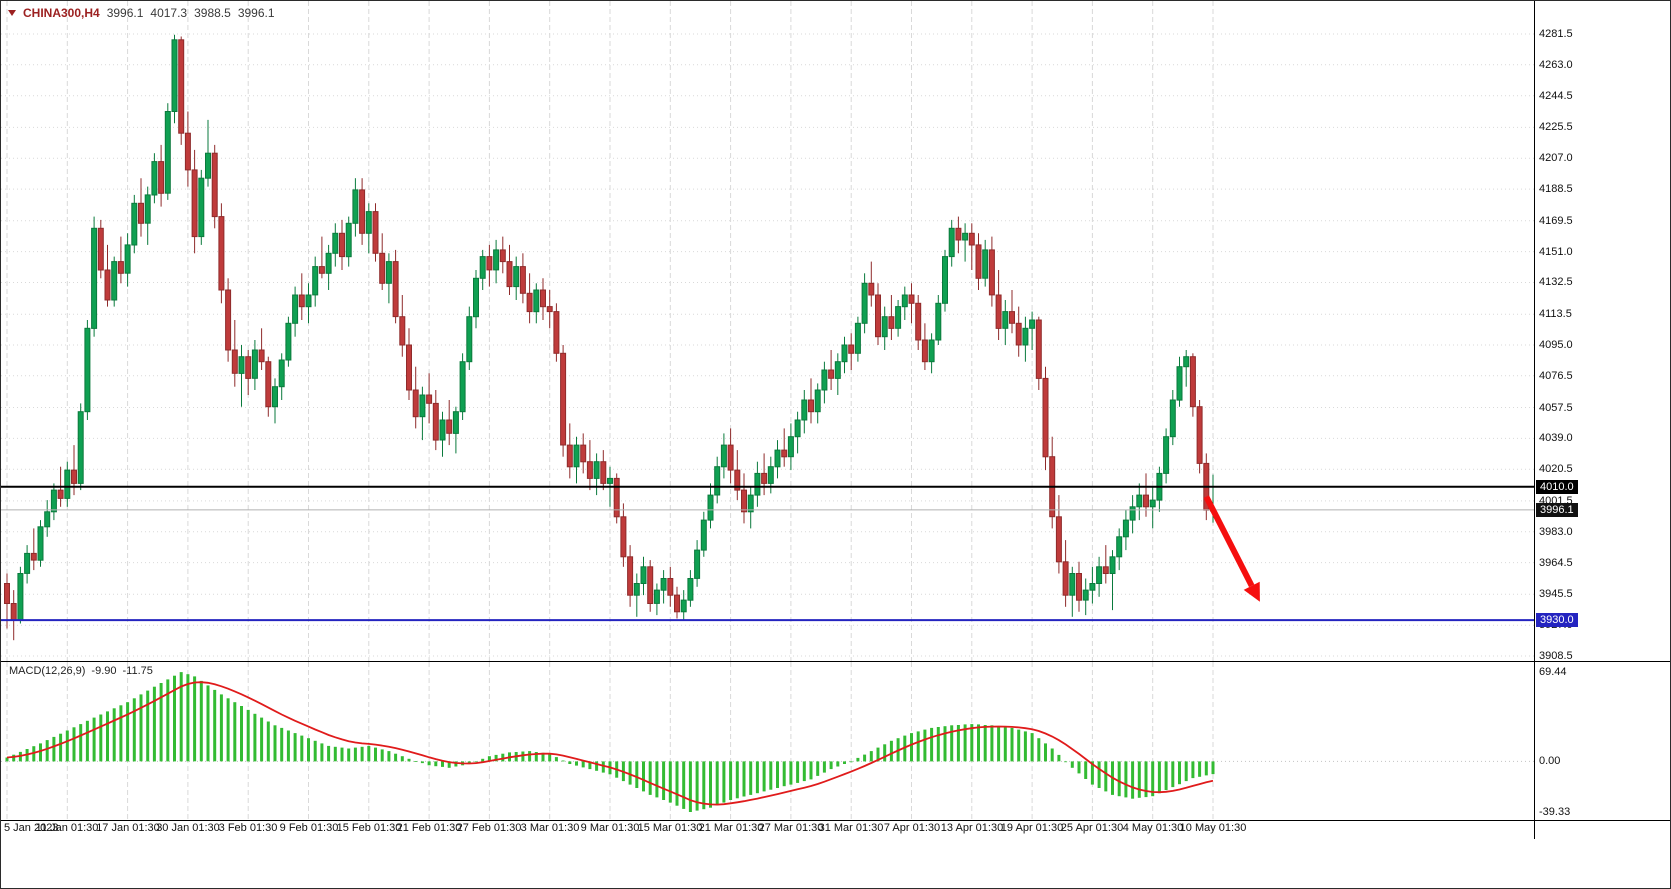 The width and height of the screenshot is (1671, 889). Describe the element at coordinates (31, 828) in the screenshot. I see `time-axis-label: 5 Jan 2023` at that location.